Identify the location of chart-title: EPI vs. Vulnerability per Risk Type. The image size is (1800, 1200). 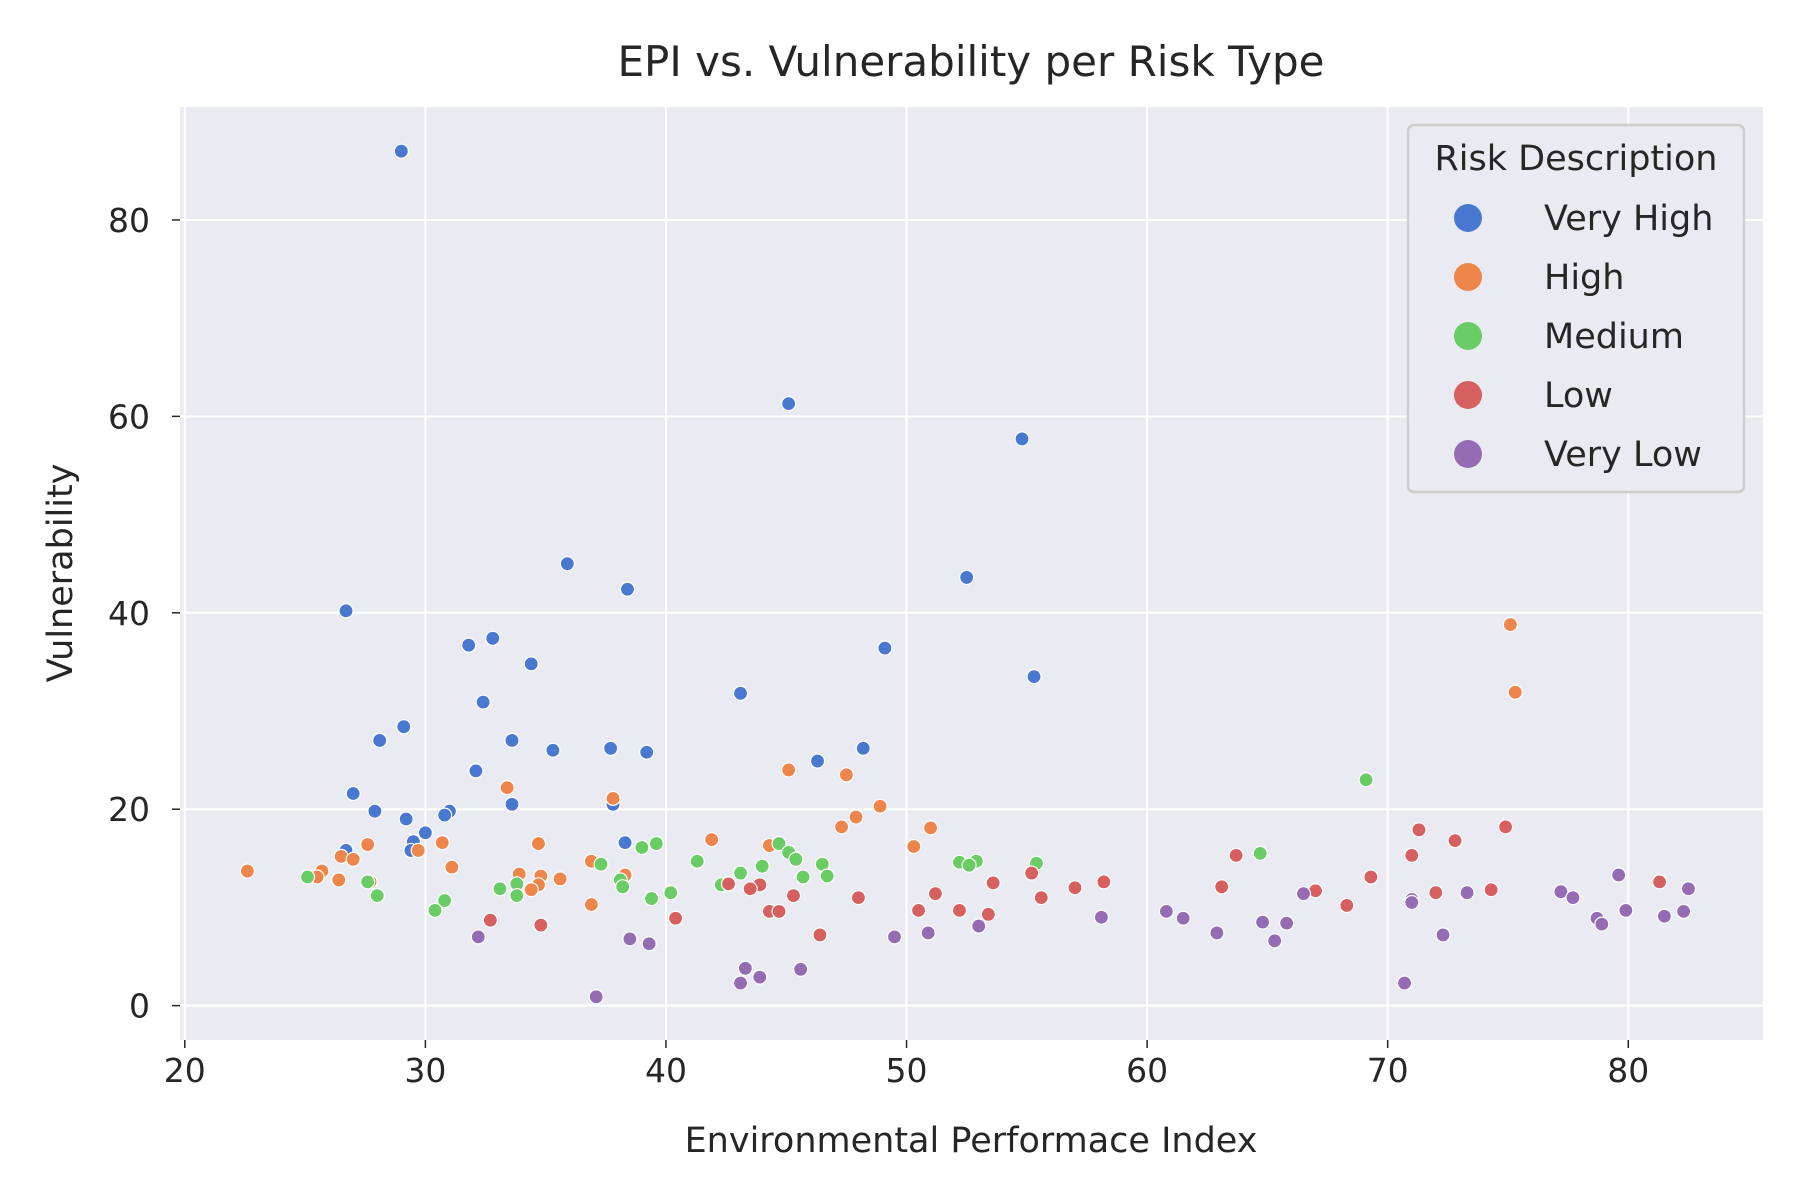
(970, 61).